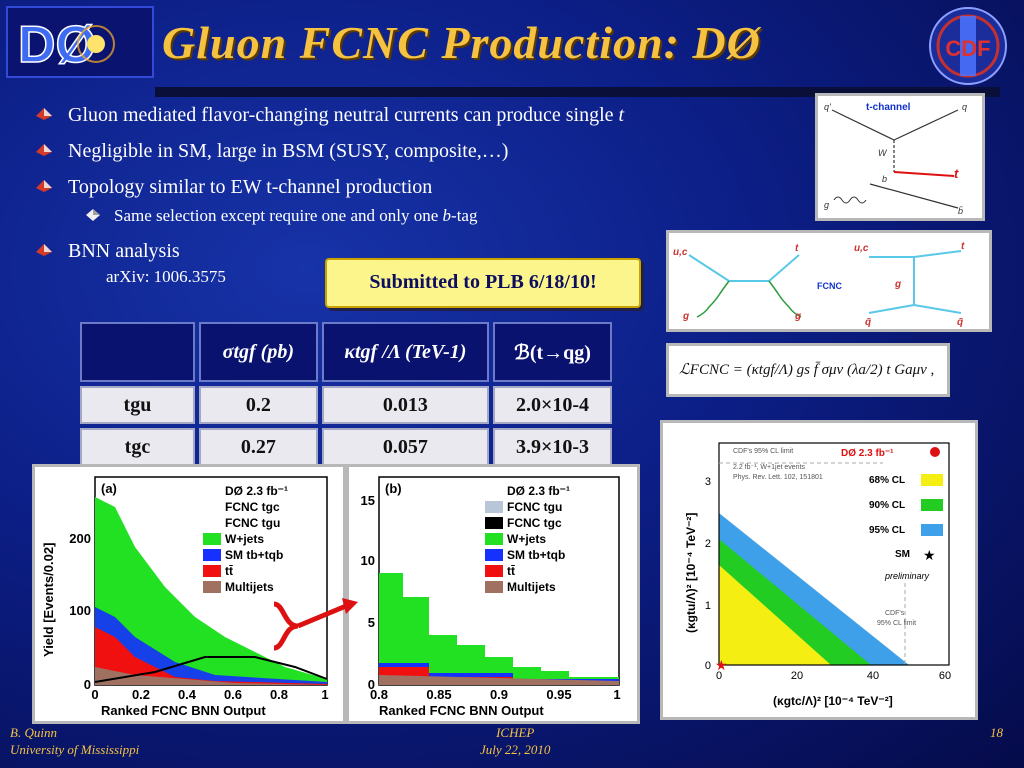 The image size is (1024, 768). I want to click on y-axis-label: Yield [Events/0.02], so click(48, 600).